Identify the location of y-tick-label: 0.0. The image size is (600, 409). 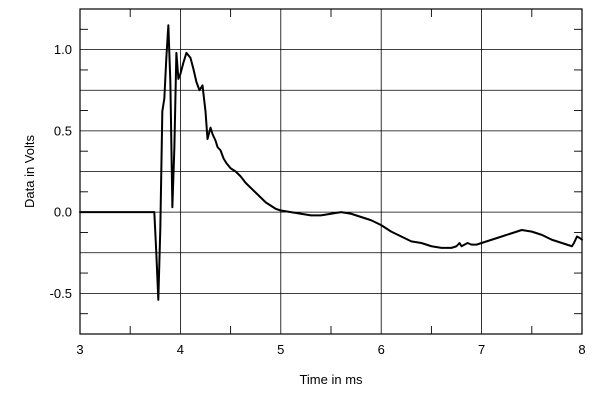
(63, 212).